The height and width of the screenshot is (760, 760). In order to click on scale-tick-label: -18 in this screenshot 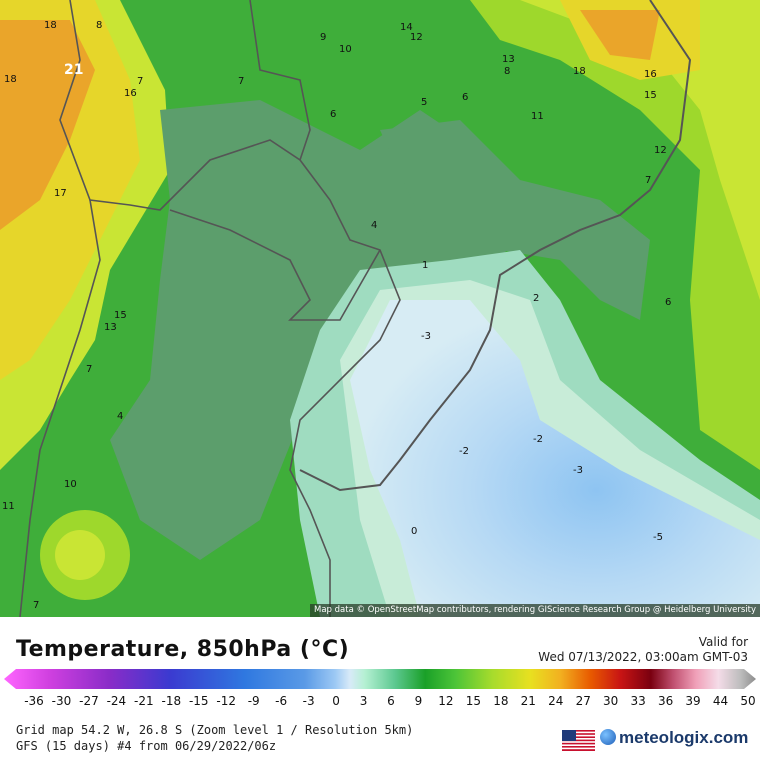, I will do `click(171, 701)`.